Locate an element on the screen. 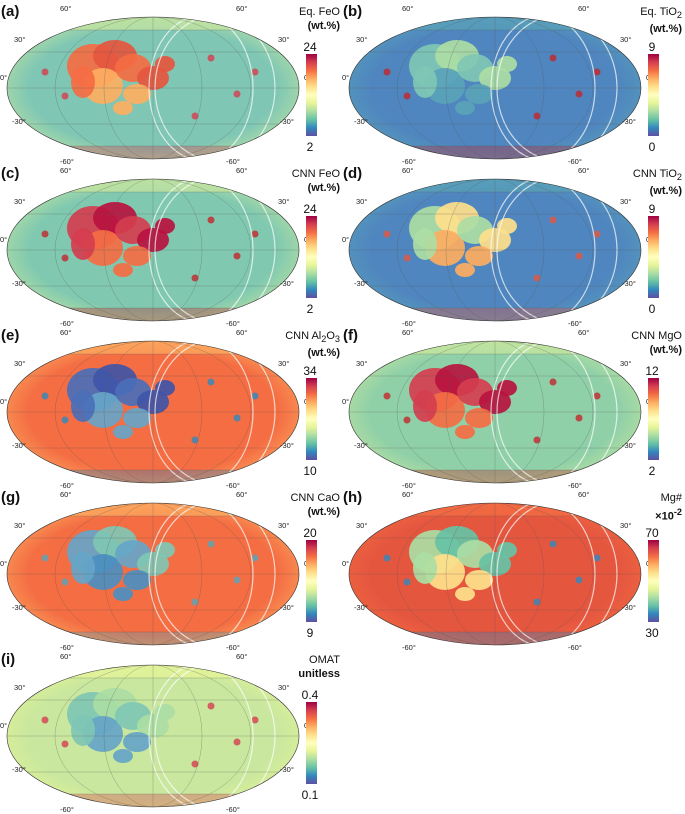 This screenshot has height=814, width=685. colorbar-variable: CNN Al2O3 is located at coordinates (312, 337).